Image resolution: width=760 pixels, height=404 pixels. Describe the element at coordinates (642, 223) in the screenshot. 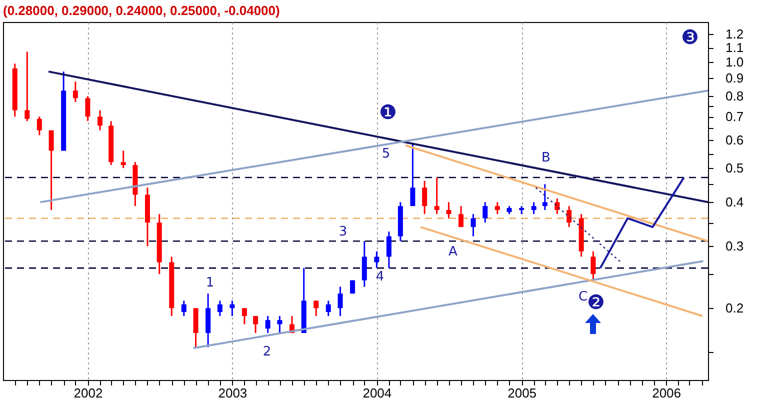

I see `line-series` at that location.